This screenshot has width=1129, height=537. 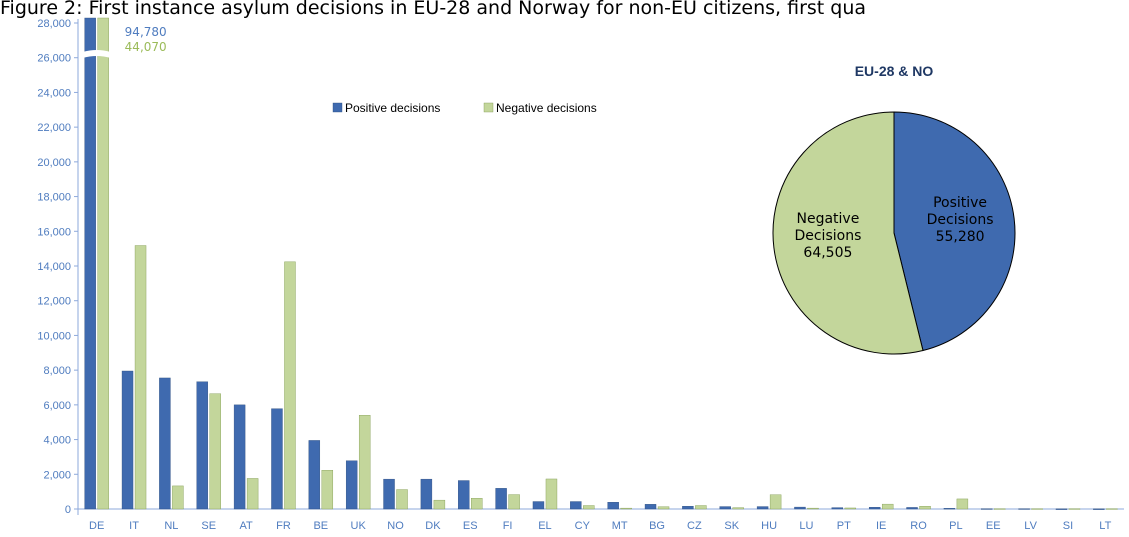 What do you see at coordinates (57, 371) in the screenshot?
I see `y-tick-label: 8,000` at bounding box center [57, 371].